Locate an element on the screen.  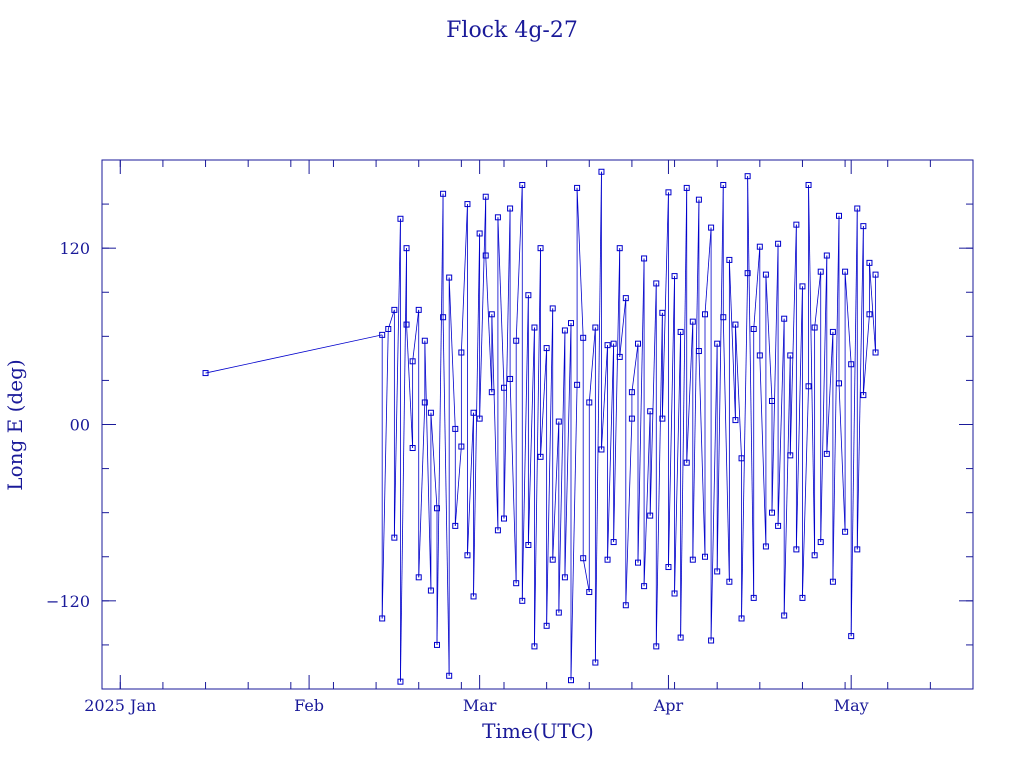
y-tick-label: 00 is located at coordinates (80, 425).